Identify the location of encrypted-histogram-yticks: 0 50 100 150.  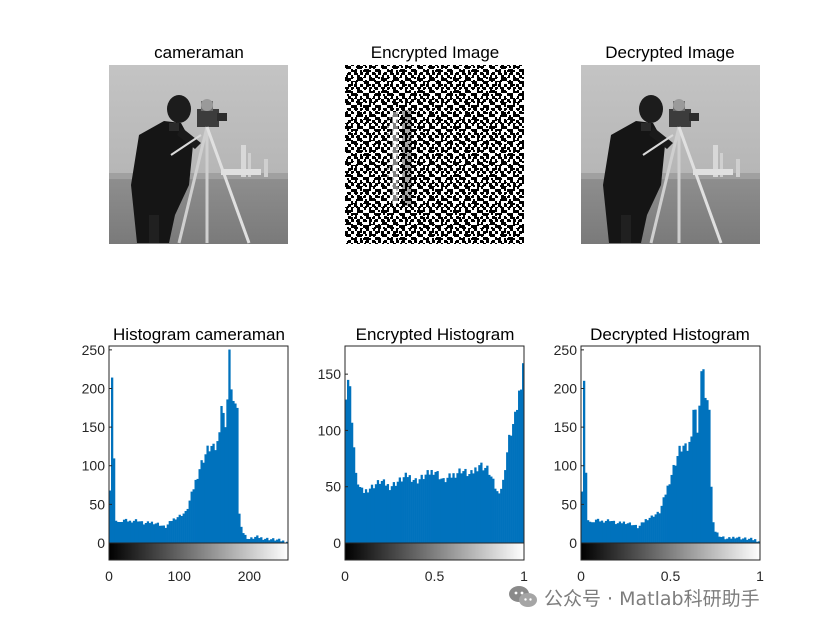
(333, 458).